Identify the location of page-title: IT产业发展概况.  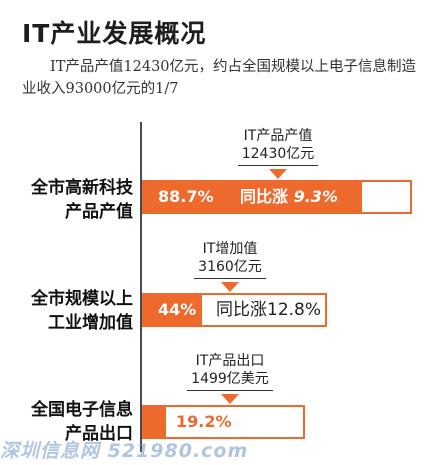
(114, 33).